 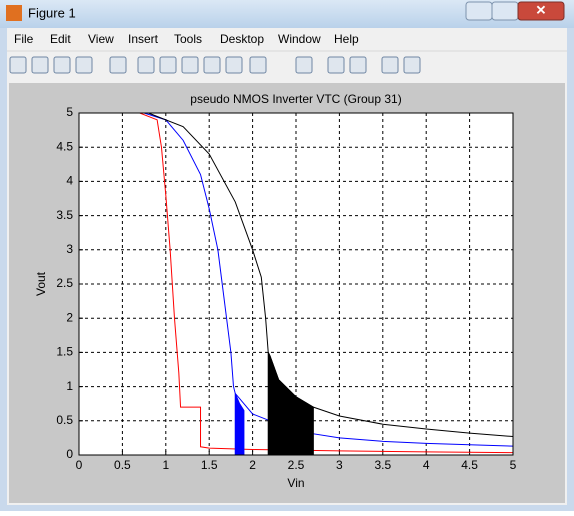 What do you see at coordinates (242, 39) in the screenshot?
I see `menu-item: Desktop` at bounding box center [242, 39].